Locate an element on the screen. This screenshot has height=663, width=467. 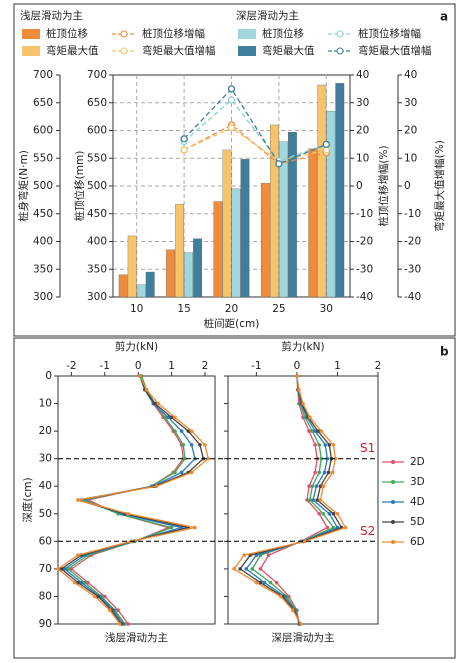
y-tick-label: 700 is located at coordinates (43, 75).